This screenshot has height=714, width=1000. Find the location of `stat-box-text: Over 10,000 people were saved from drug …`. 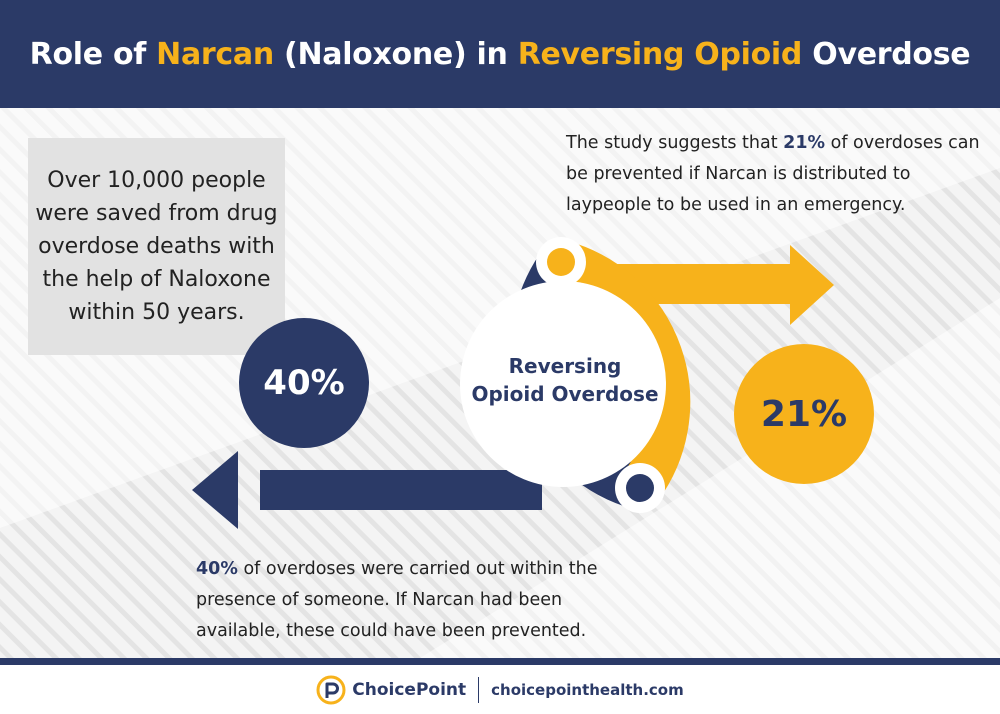

stat-box-text: Over 10,000 people were saved from drug … is located at coordinates (156, 246).